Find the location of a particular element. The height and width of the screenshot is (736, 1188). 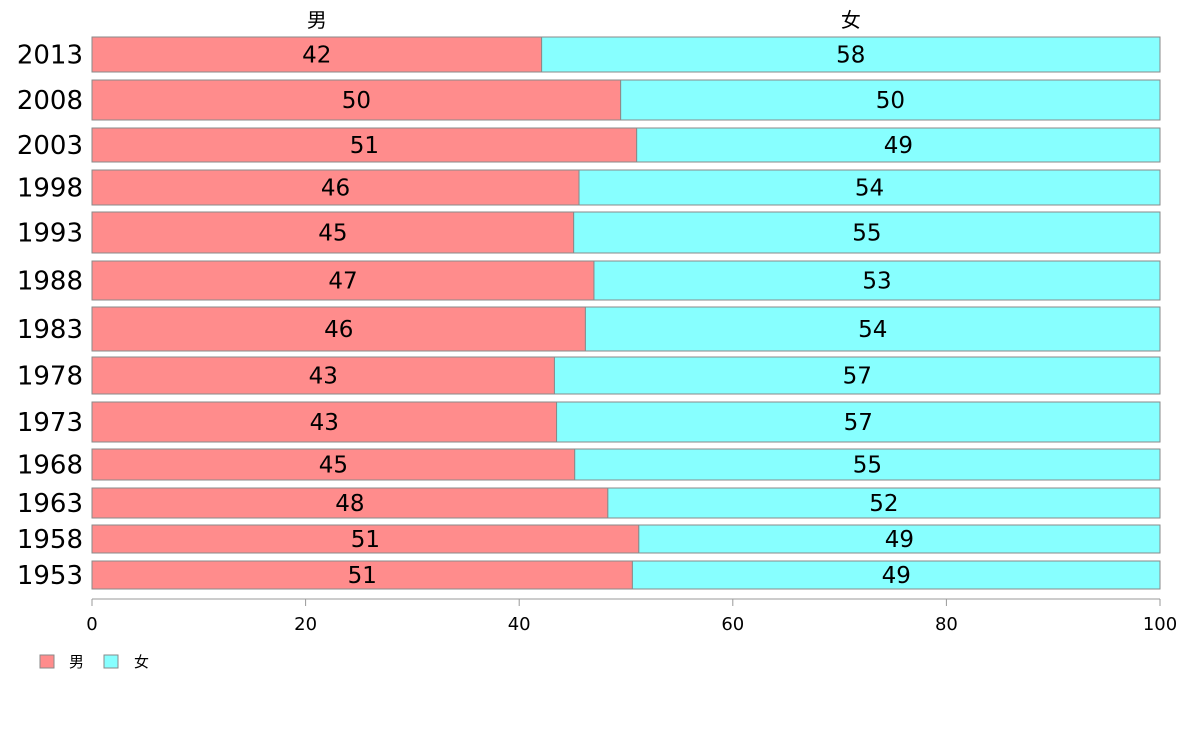

x-tick-label-40: 40 is located at coordinates (519, 624).